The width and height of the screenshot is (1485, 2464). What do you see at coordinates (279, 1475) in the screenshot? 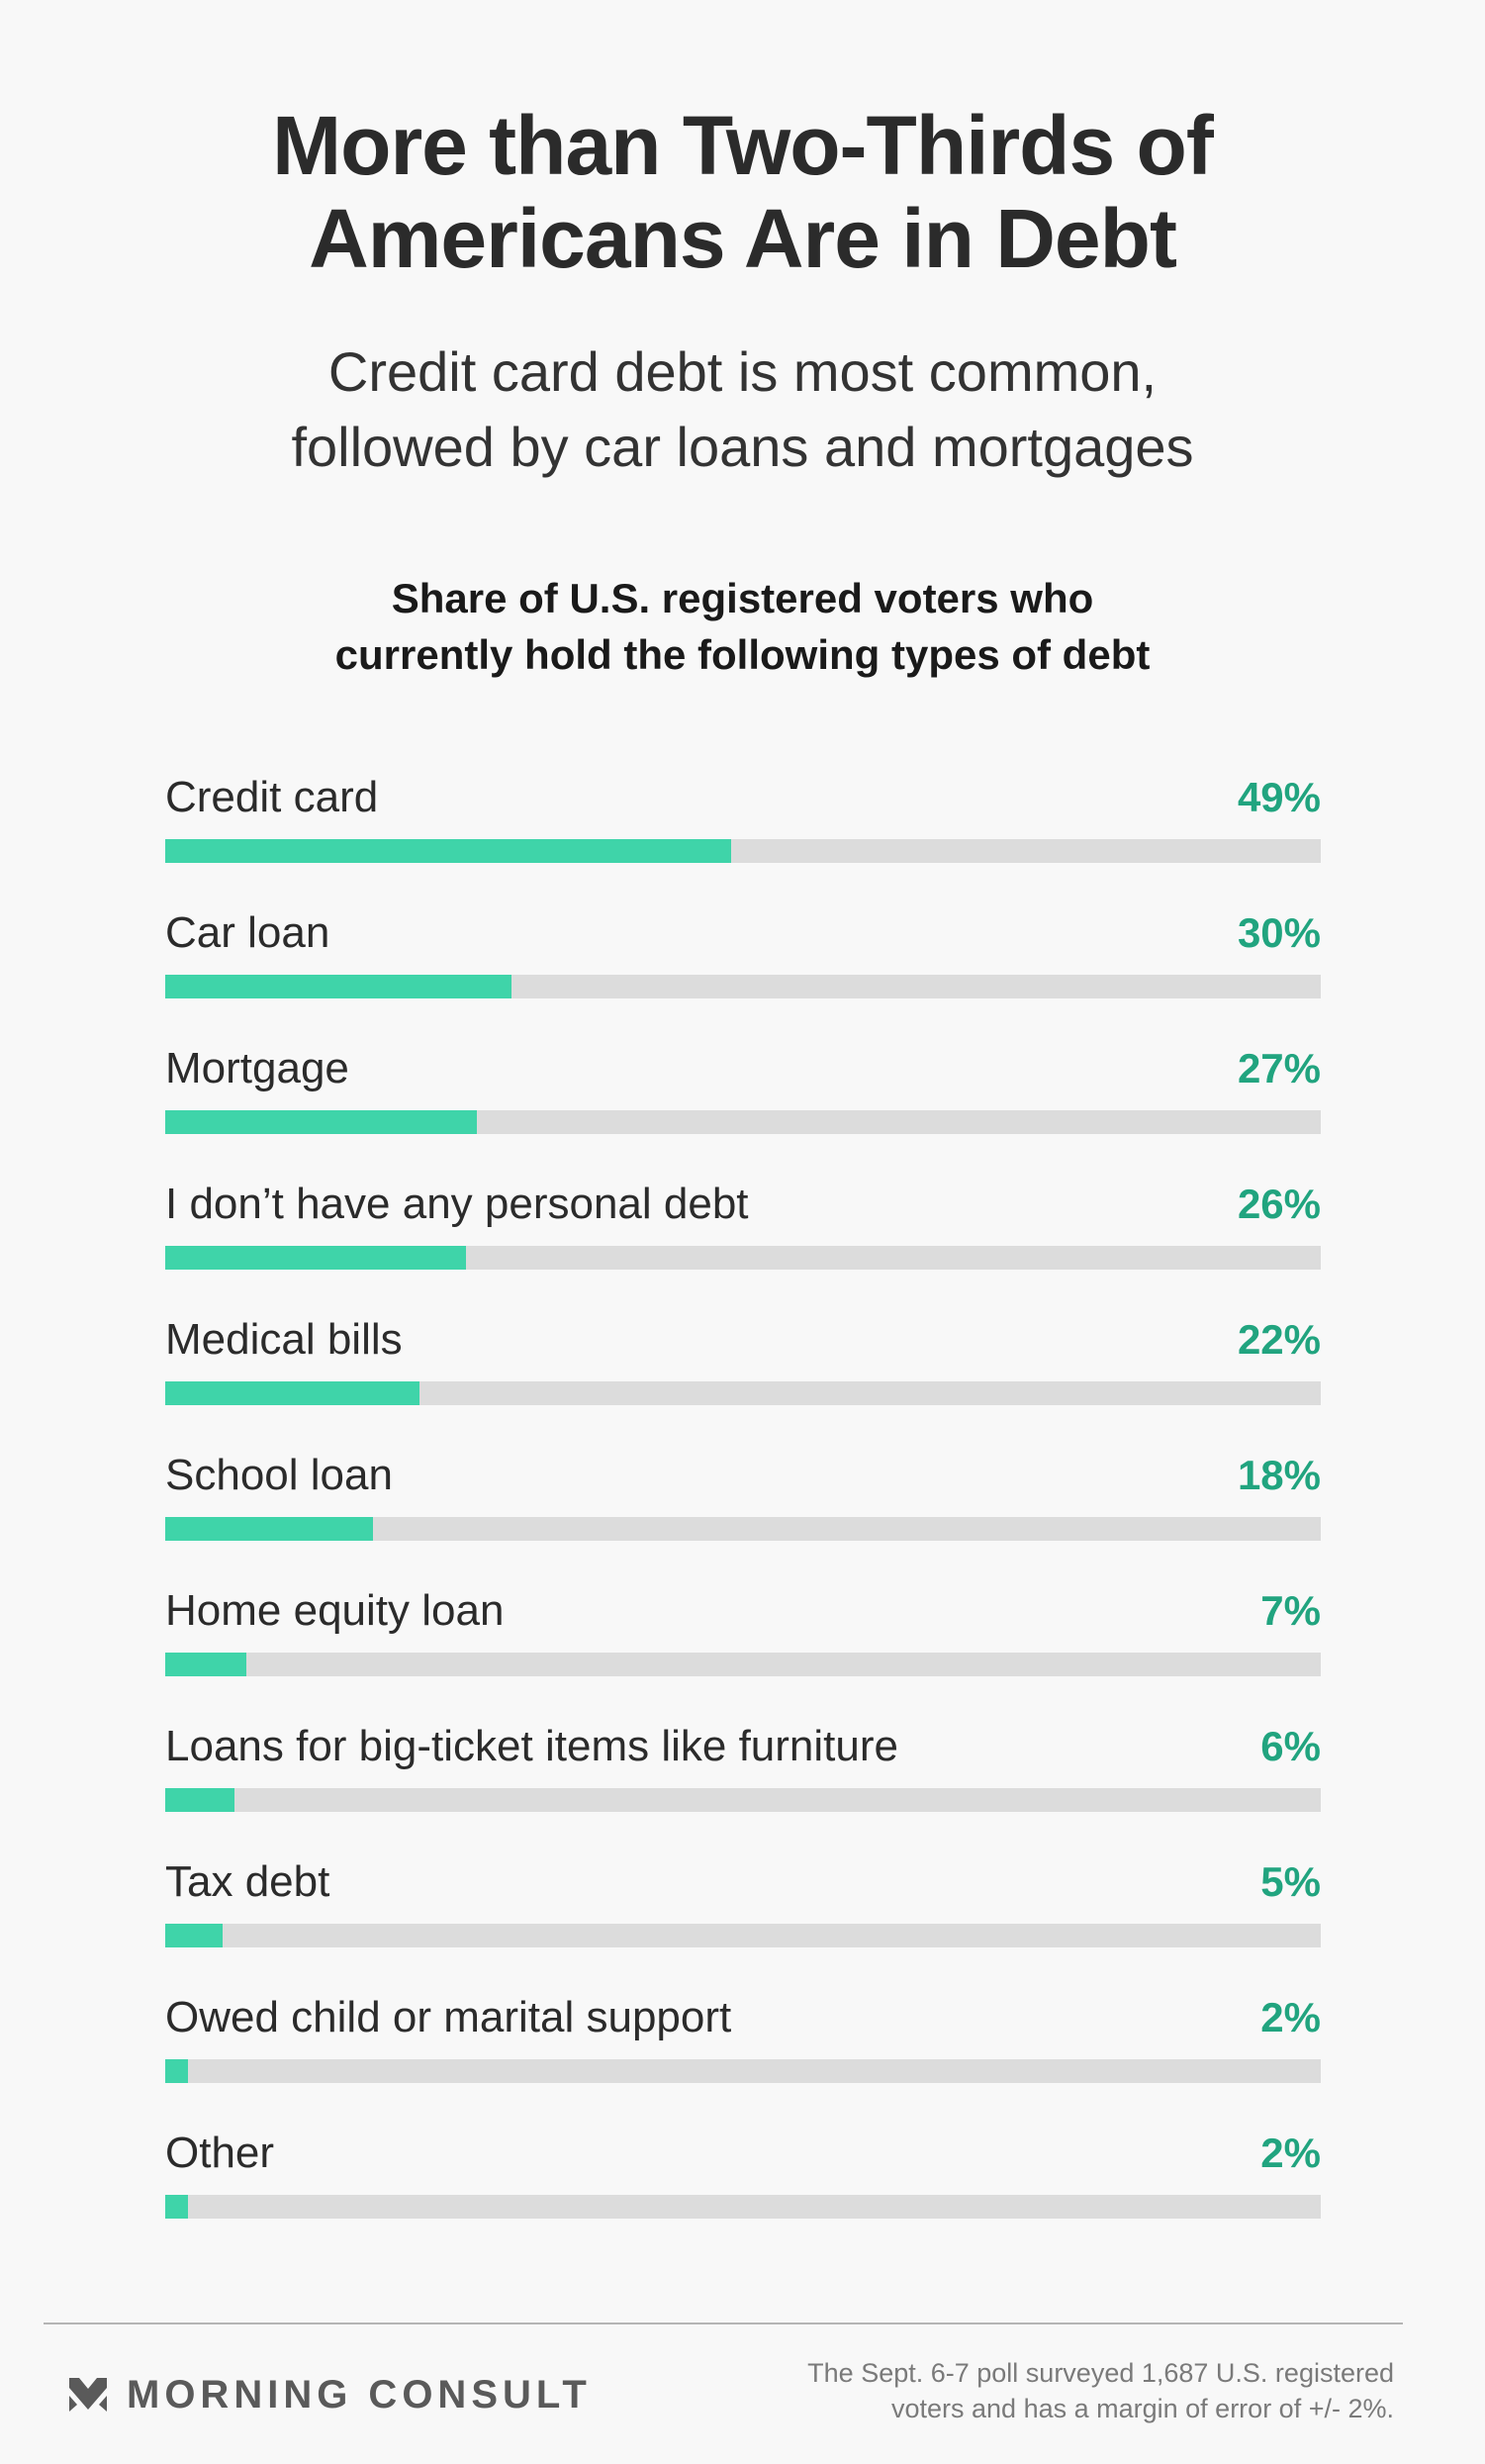
I see `category-label: School loan` at bounding box center [279, 1475].